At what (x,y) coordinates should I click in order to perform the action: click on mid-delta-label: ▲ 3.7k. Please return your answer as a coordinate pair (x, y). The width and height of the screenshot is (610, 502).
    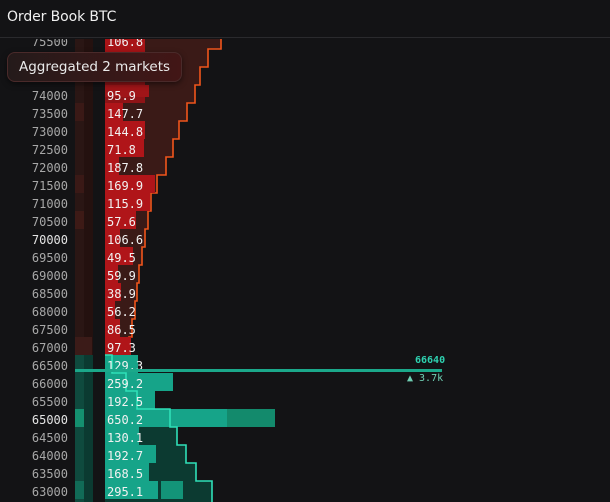
    Looking at the image, I should click on (425, 378).